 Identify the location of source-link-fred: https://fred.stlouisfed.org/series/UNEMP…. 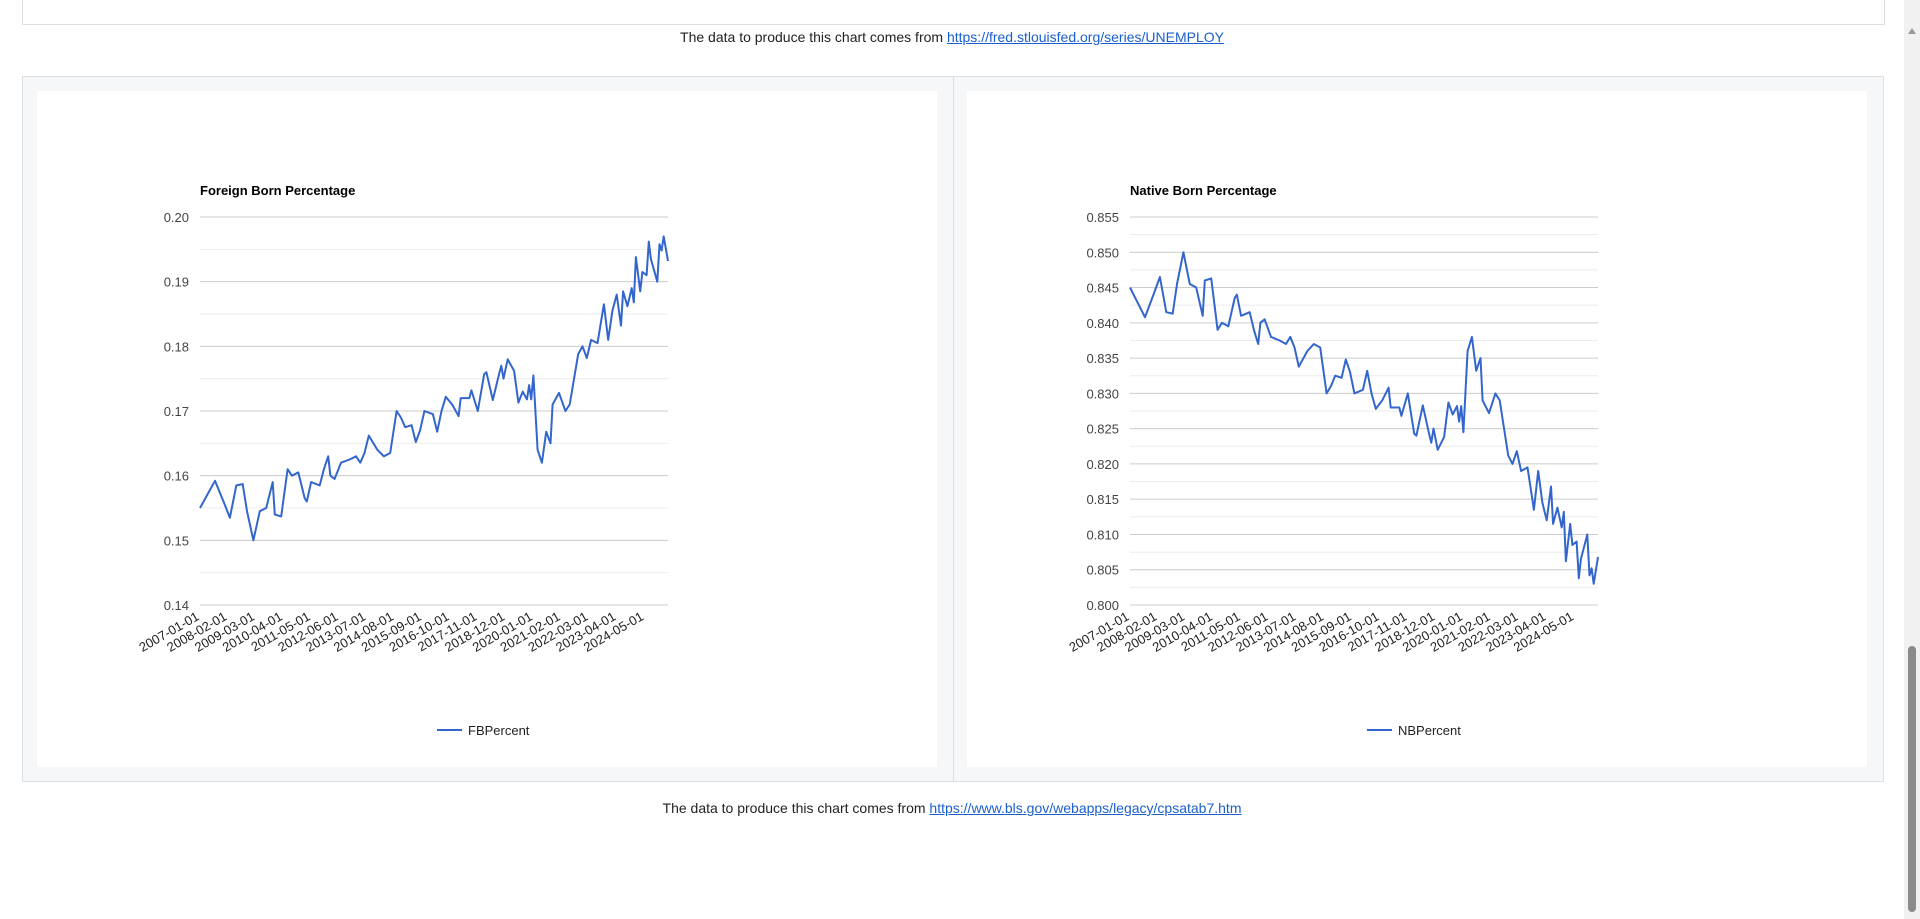
(1085, 37).